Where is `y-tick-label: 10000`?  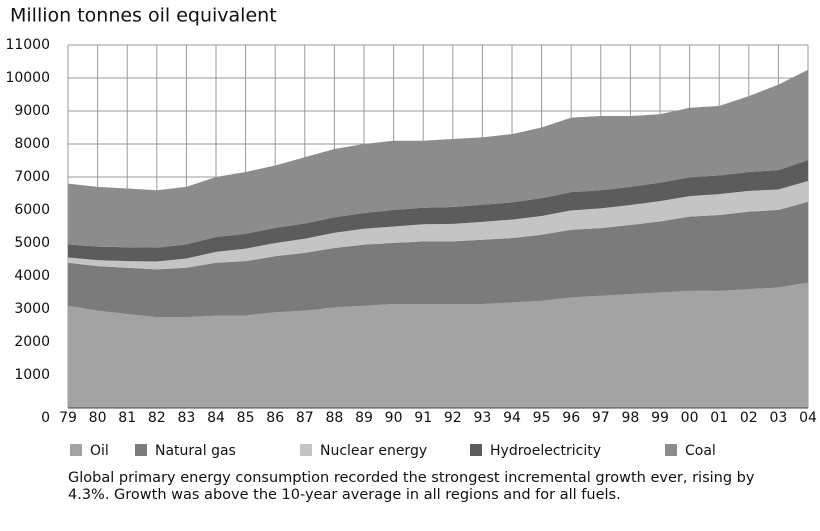
y-tick-label: 10000 is located at coordinates (27, 78).